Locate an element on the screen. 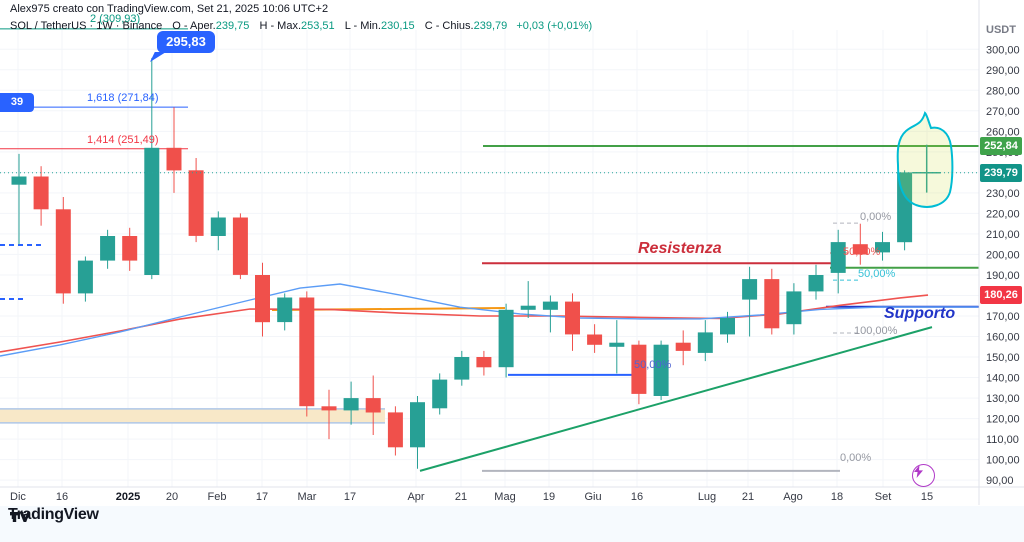  svg-text: 2025 is located at coordinates (128, 497).